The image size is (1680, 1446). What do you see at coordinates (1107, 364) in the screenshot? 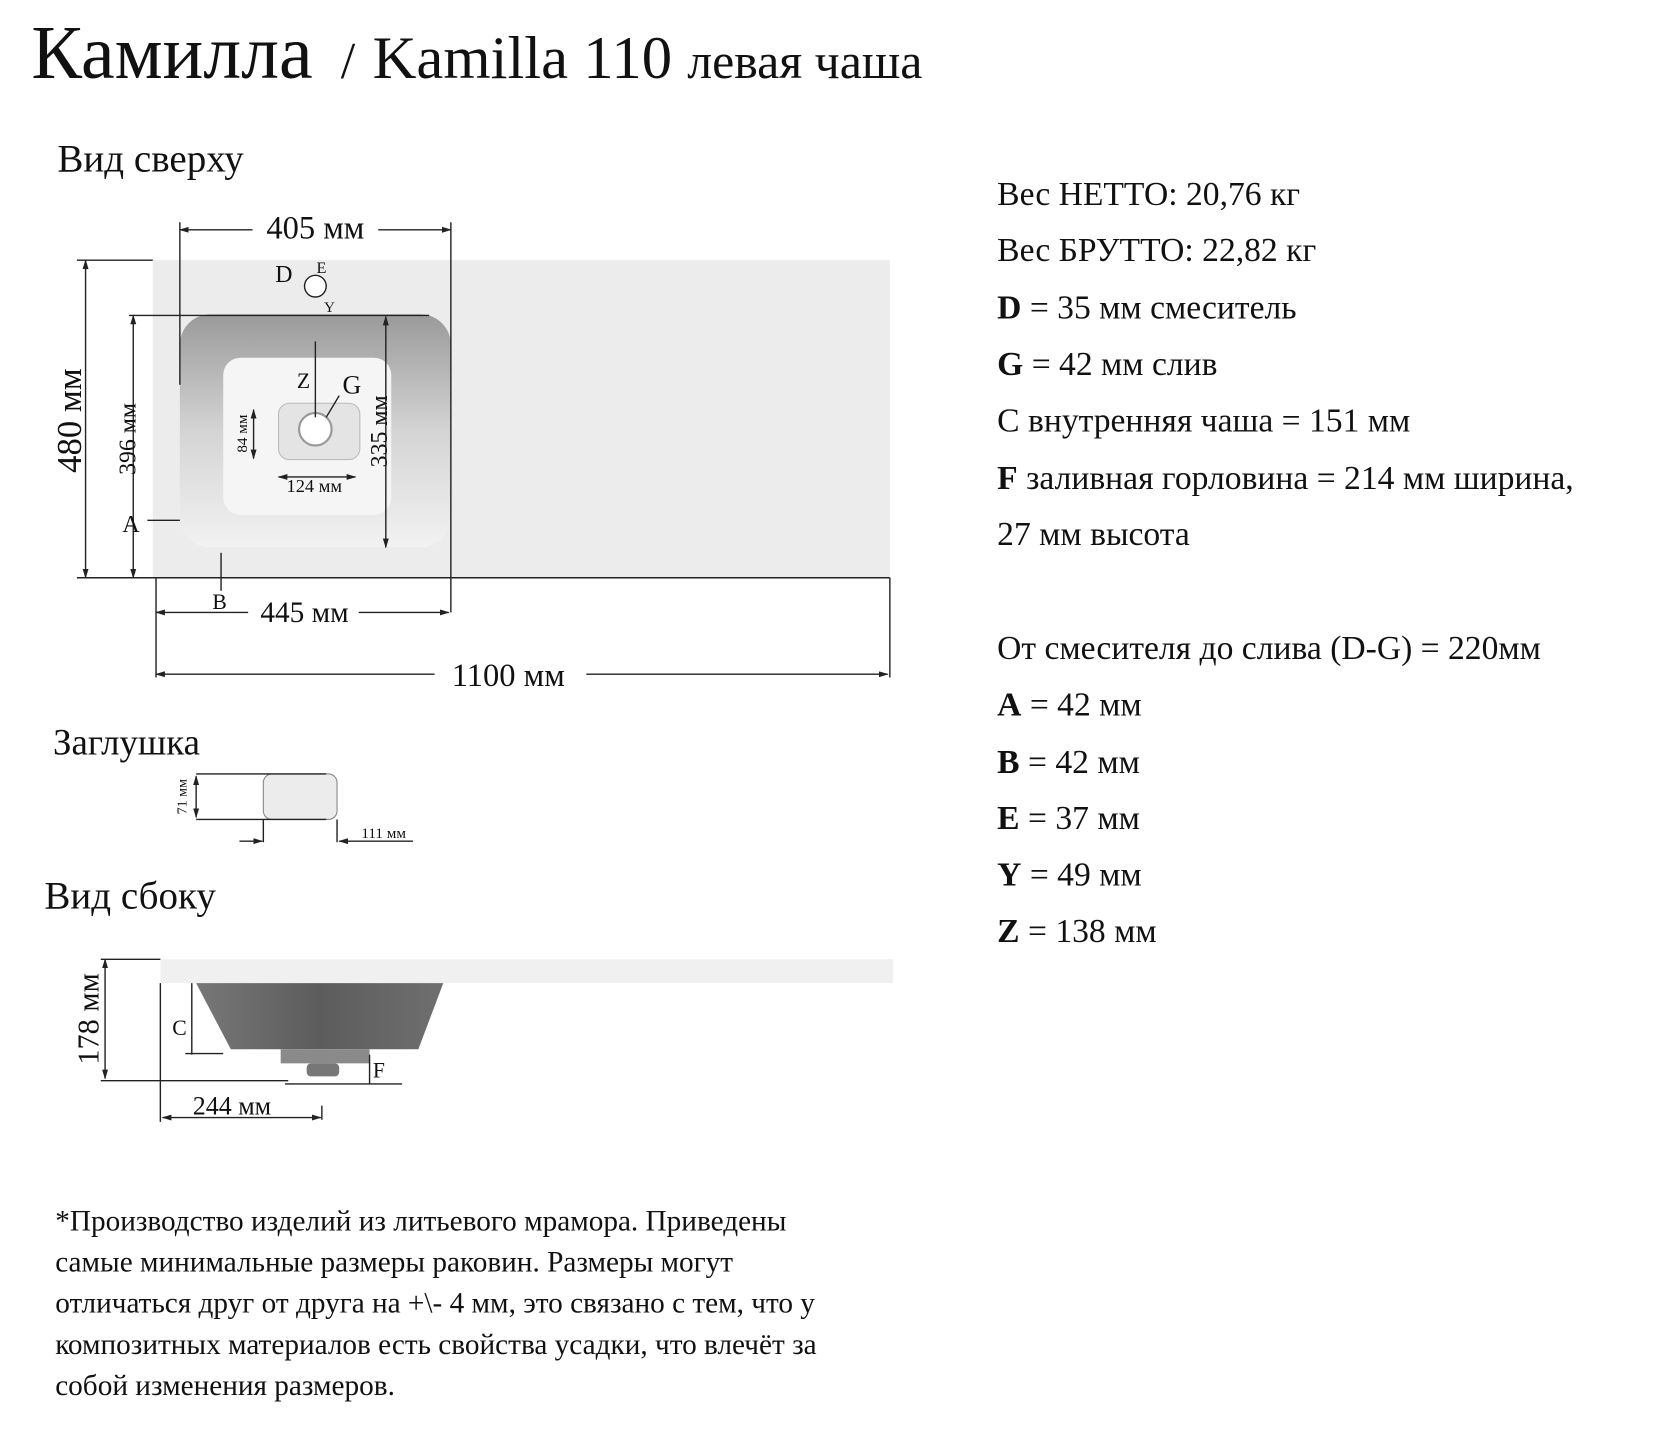
I see `spec-g: G = 42 мм слив` at bounding box center [1107, 364].